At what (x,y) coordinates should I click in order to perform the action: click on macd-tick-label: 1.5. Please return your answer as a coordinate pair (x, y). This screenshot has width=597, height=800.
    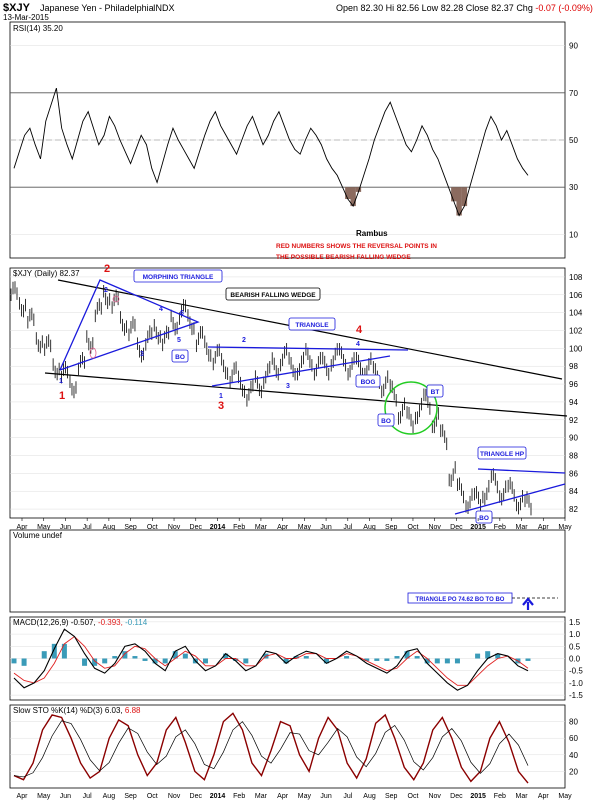
    Looking at the image, I should click on (575, 622).